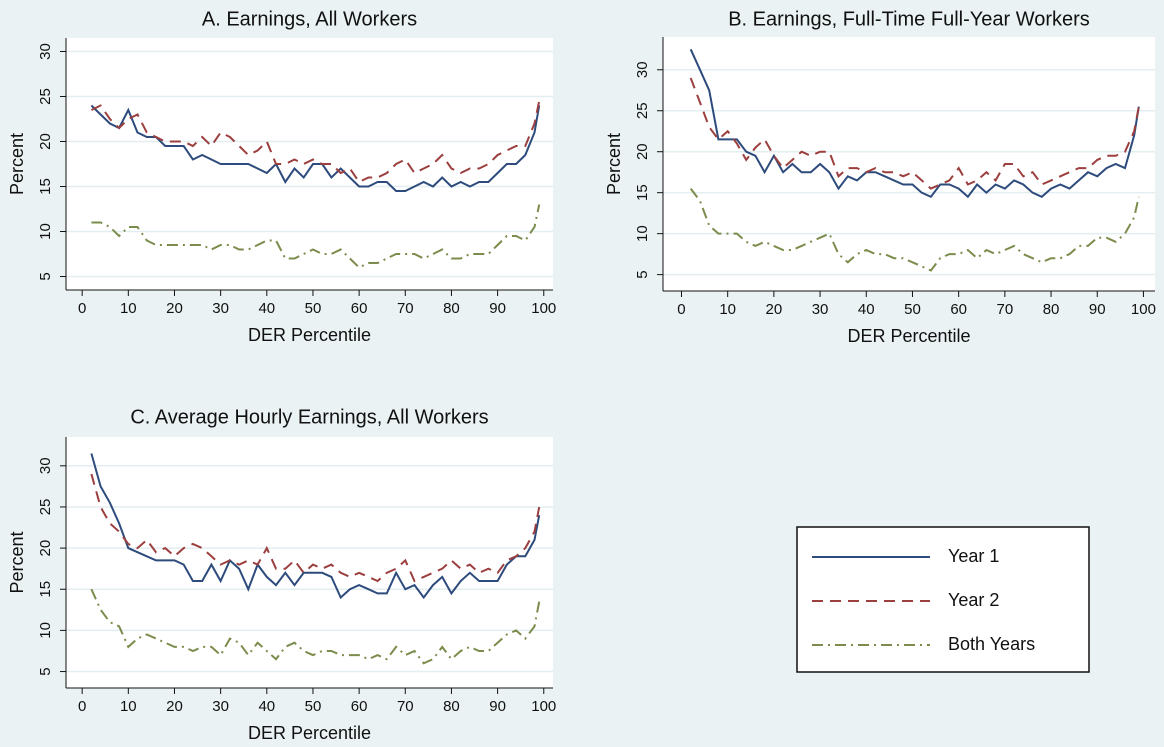  What do you see at coordinates (973, 600) in the screenshot?
I see `legend-label: Year 2` at bounding box center [973, 600].